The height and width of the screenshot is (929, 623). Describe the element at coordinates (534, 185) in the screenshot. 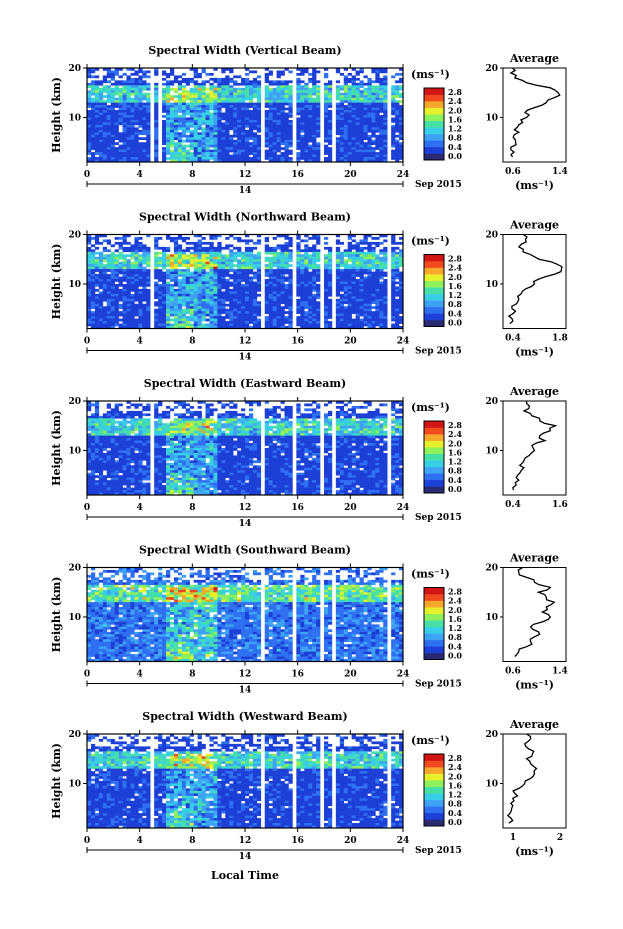

I see `profile-x-label: (ms⁻¹)` at that location.